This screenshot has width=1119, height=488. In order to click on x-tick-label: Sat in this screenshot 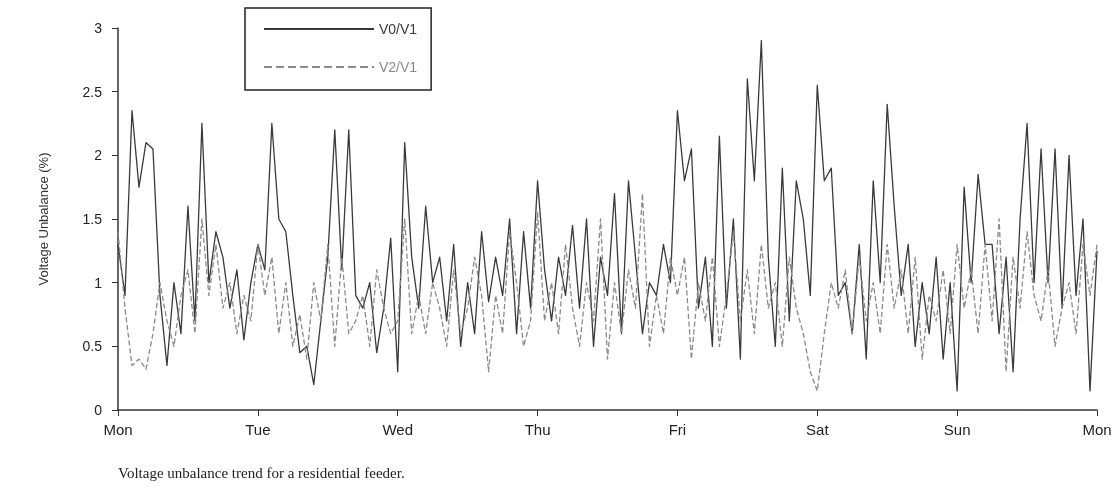, I will do `click(818, 429)`.